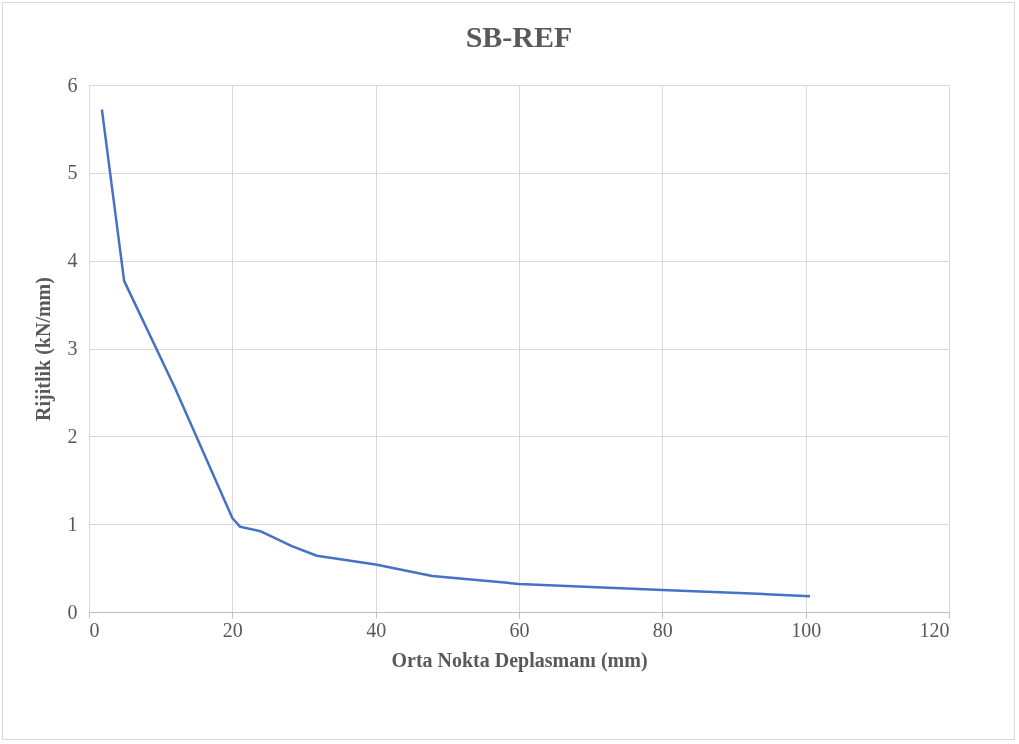 The image size is (1019, 744). Describe the element at coordinates (806, 629) in the screenshot. I see `x-tick-label: 100` at that location.